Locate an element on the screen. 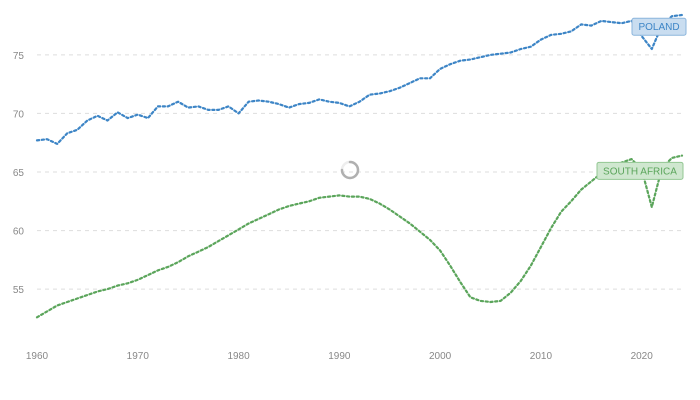  x-axis: 1960 1970 1980 1990 2000 2010 2020 is located at coordinates (339, 356).